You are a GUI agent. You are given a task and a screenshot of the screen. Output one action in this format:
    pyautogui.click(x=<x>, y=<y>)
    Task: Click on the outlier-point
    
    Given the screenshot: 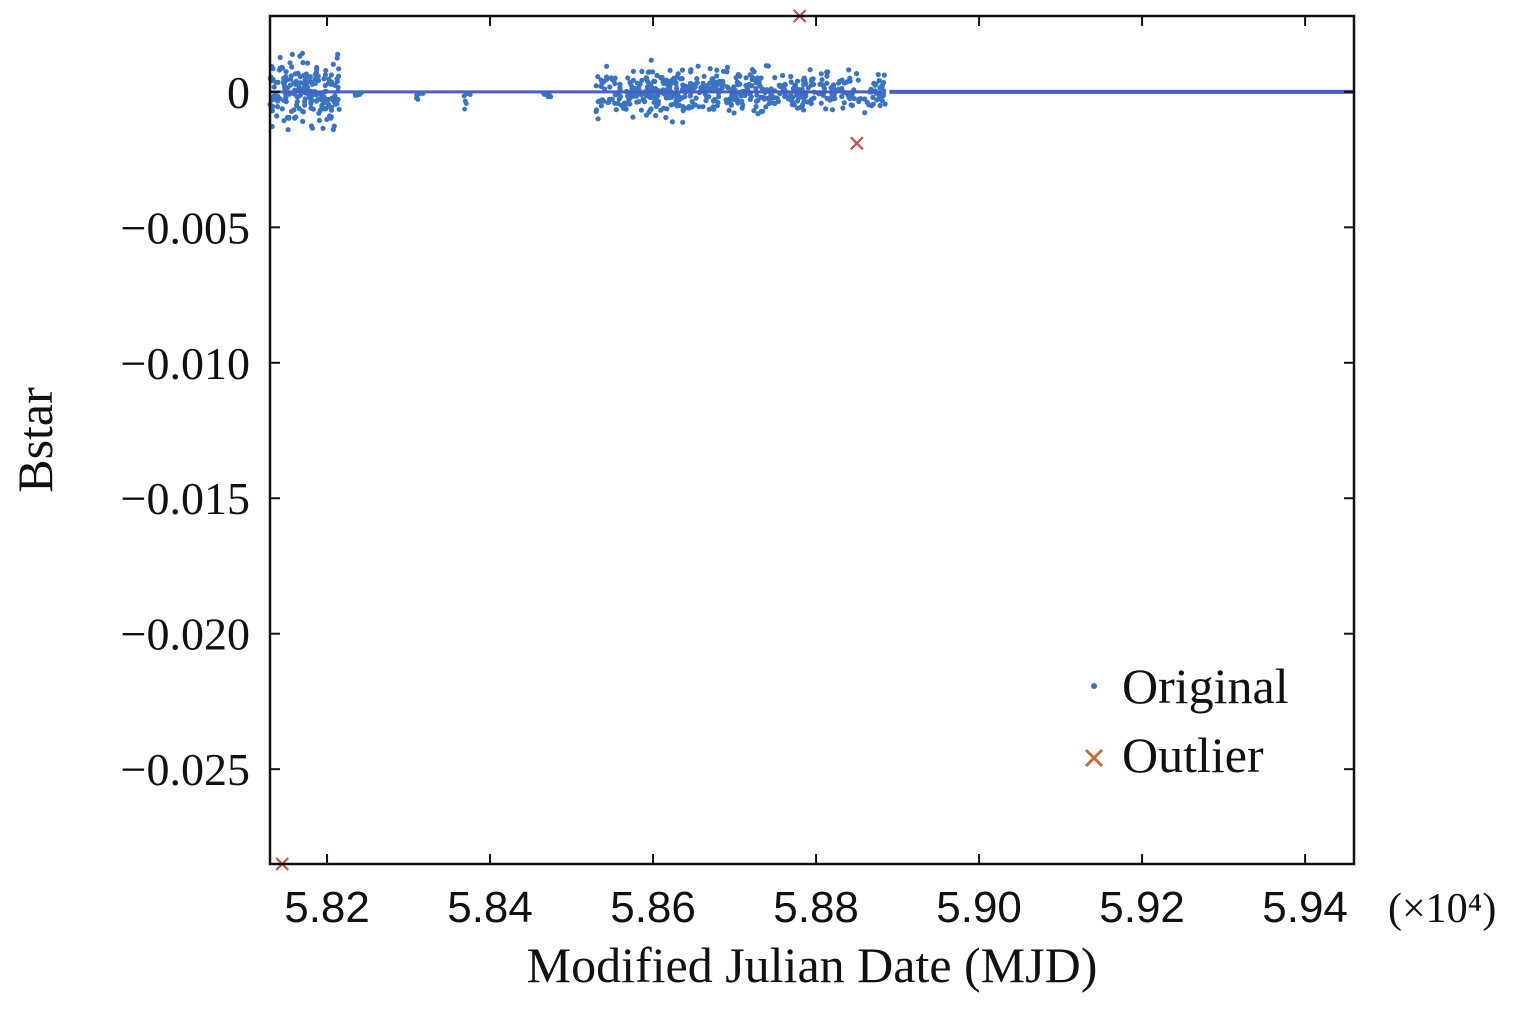 What is the action you would take?
    pyautogui.click(x=857, y=143)
    